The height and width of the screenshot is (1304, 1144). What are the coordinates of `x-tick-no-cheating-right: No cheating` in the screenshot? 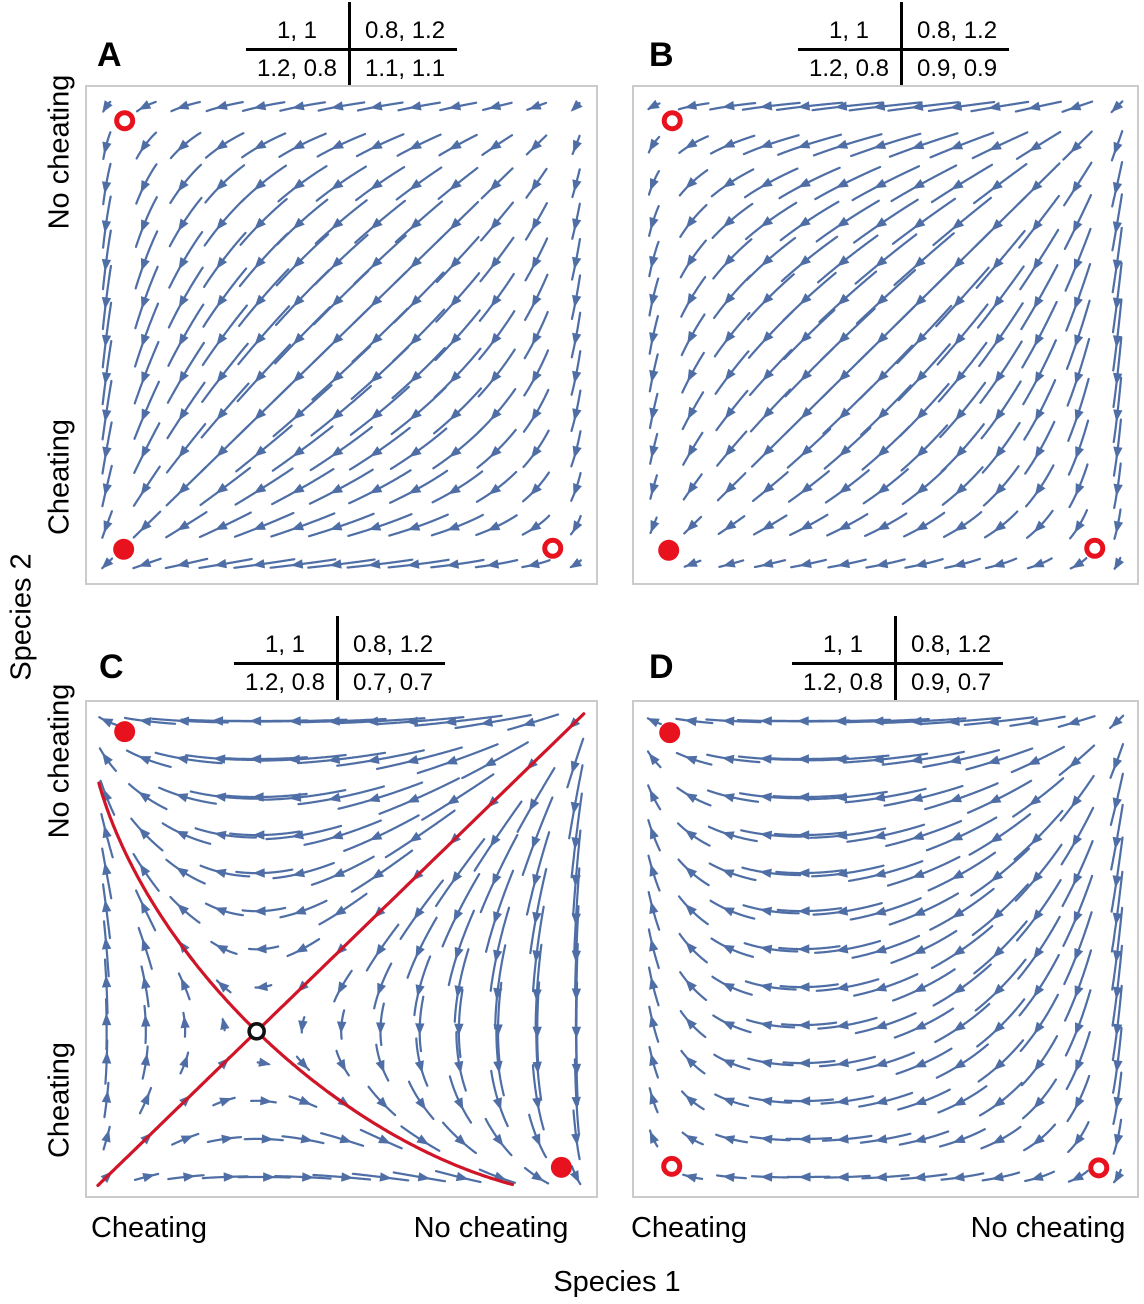 It's located at (1048, 1228).